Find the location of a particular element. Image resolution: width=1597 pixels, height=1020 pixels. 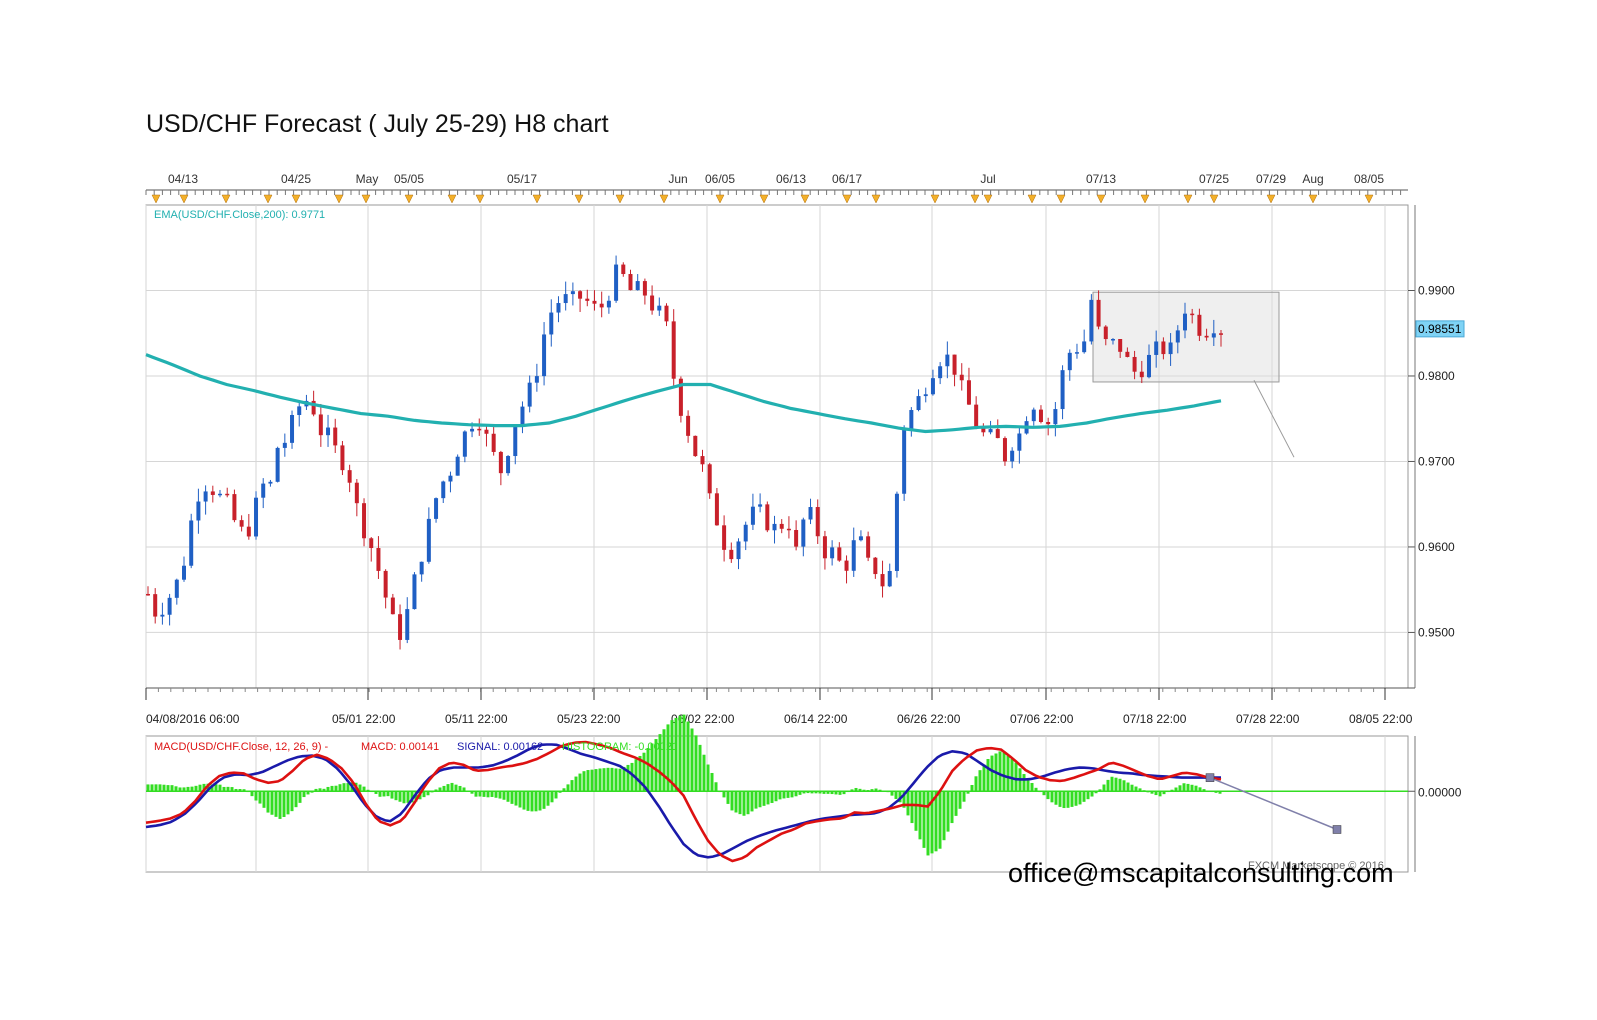

top-date-label: 07/29 is located at coordinates (1271, 179).